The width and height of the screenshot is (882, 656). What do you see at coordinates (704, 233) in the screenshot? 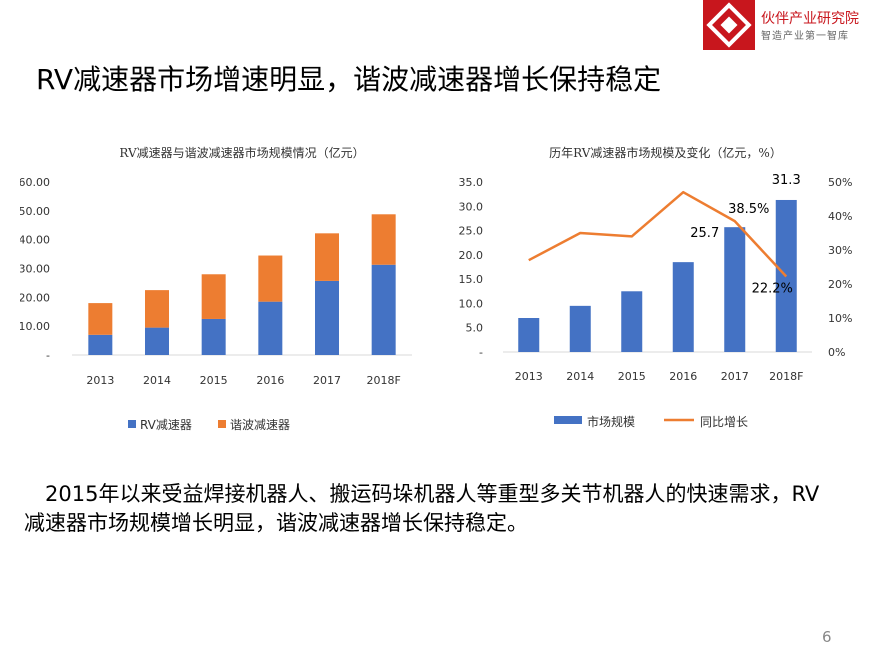
I see `chart2-data-label: 25.7` at bounding box center [704, 233].